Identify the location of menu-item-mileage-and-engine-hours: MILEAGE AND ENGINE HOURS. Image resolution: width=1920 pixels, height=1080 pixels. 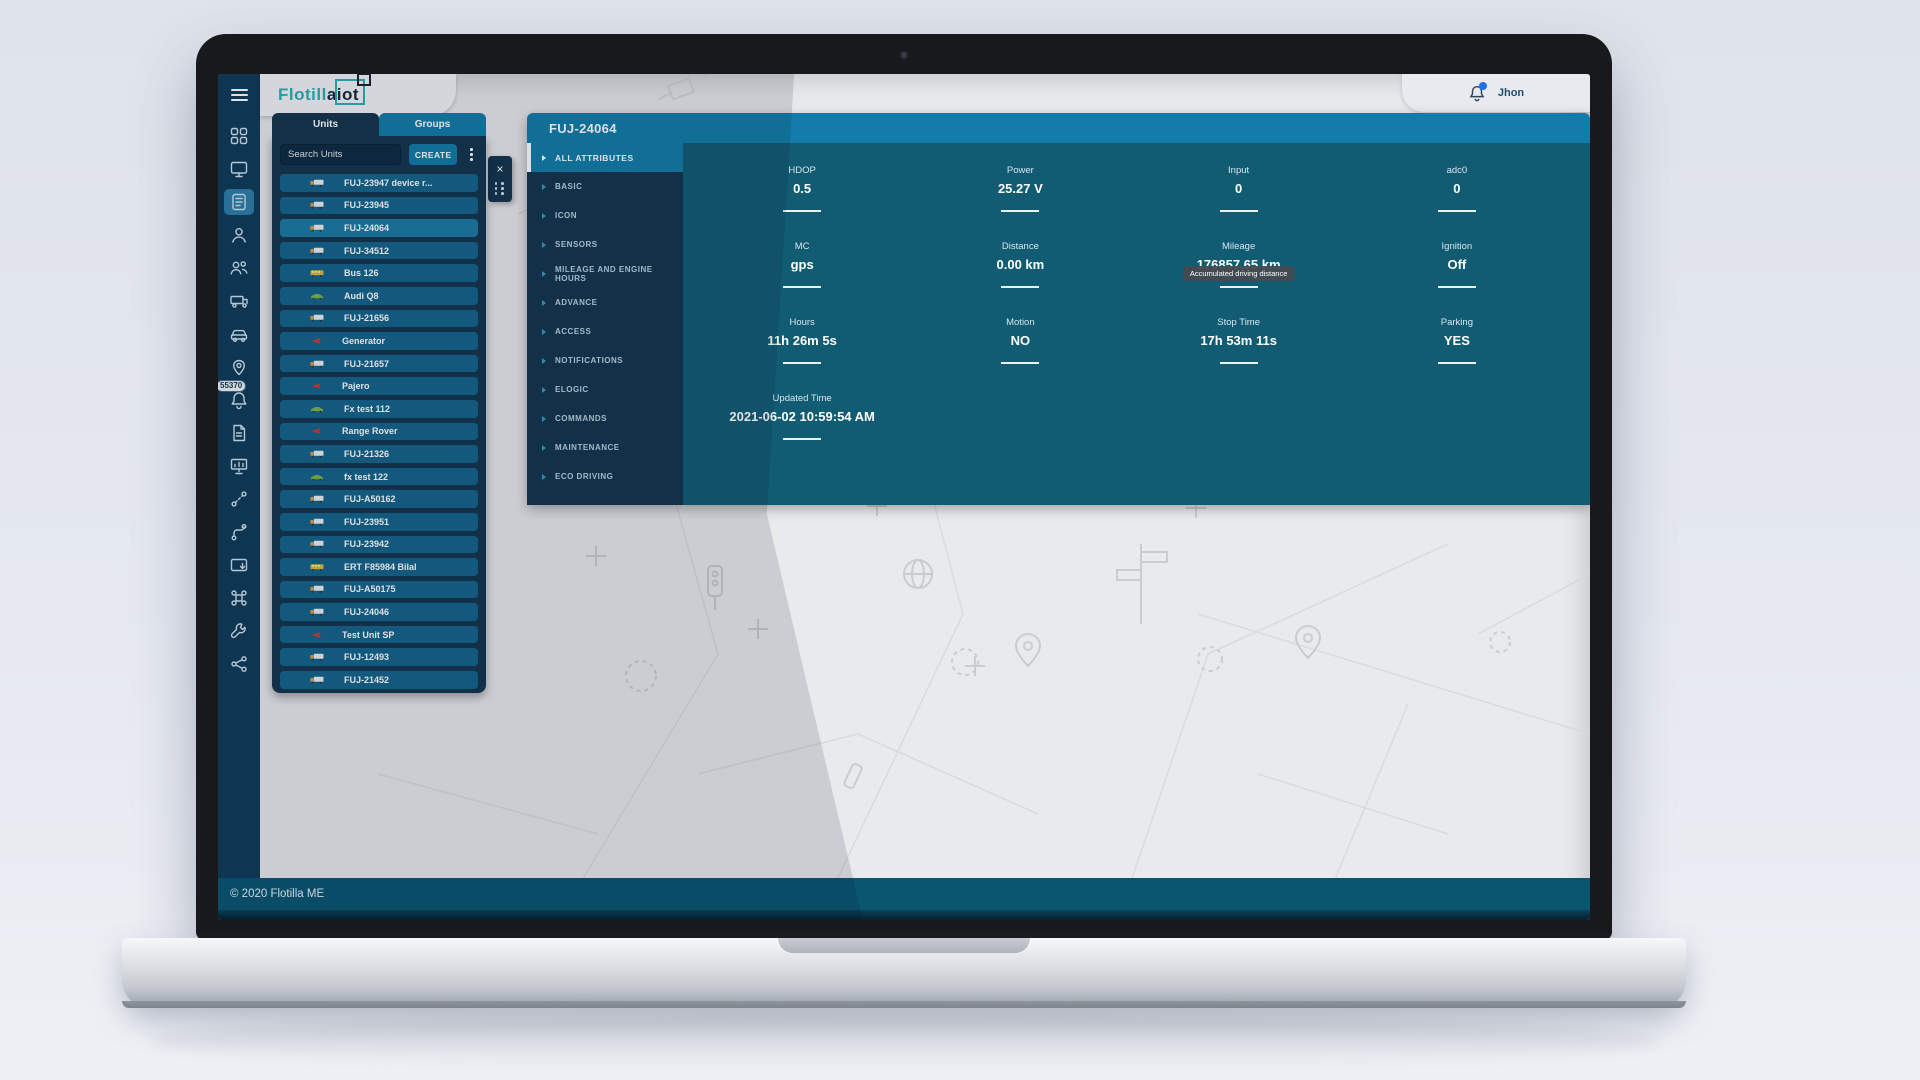
(605, 273).